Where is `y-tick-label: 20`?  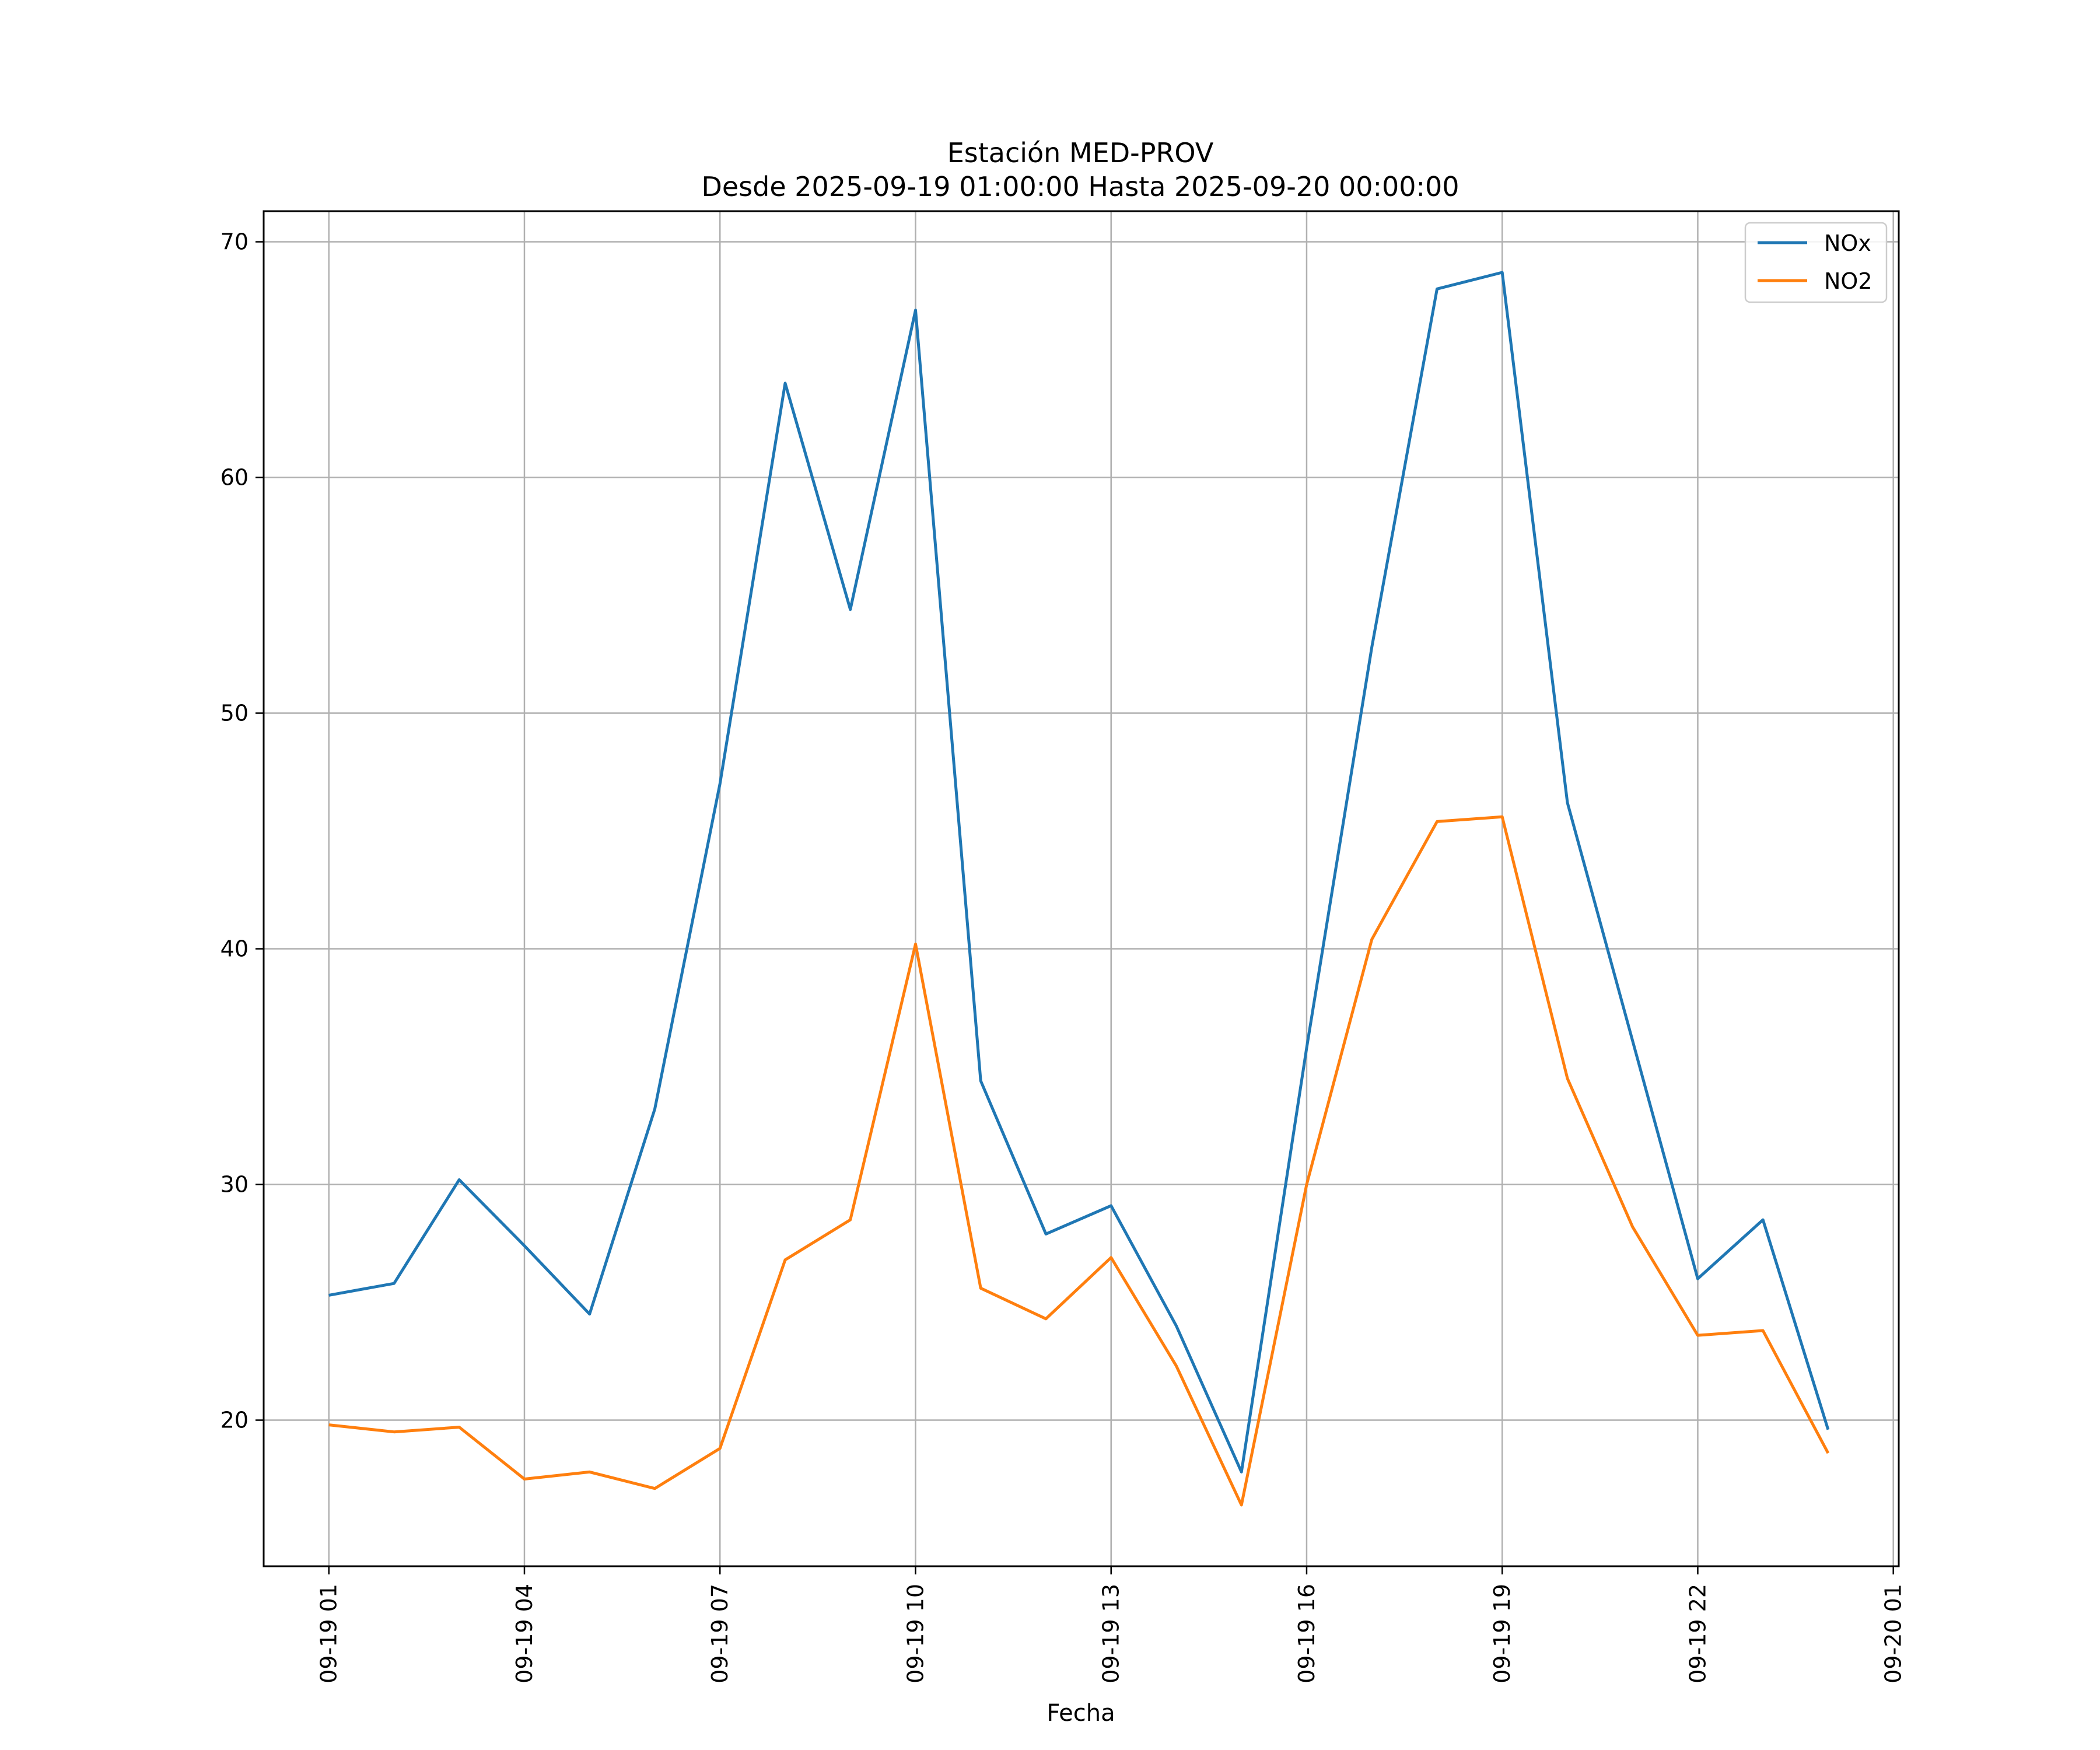
y-tick-label: 20 is located at coordinates (235, 1420).